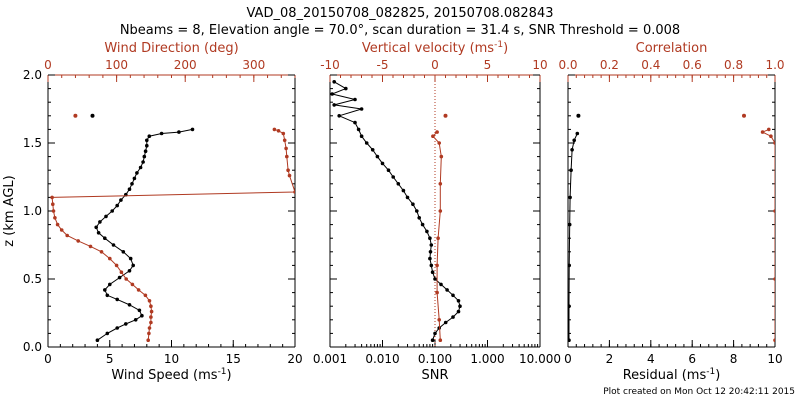 The width and height of the screenshot is (800, 400). Describe the element at coordinates (383, 65) in the screenshot. I see `top-tick-label: -5` at that location.